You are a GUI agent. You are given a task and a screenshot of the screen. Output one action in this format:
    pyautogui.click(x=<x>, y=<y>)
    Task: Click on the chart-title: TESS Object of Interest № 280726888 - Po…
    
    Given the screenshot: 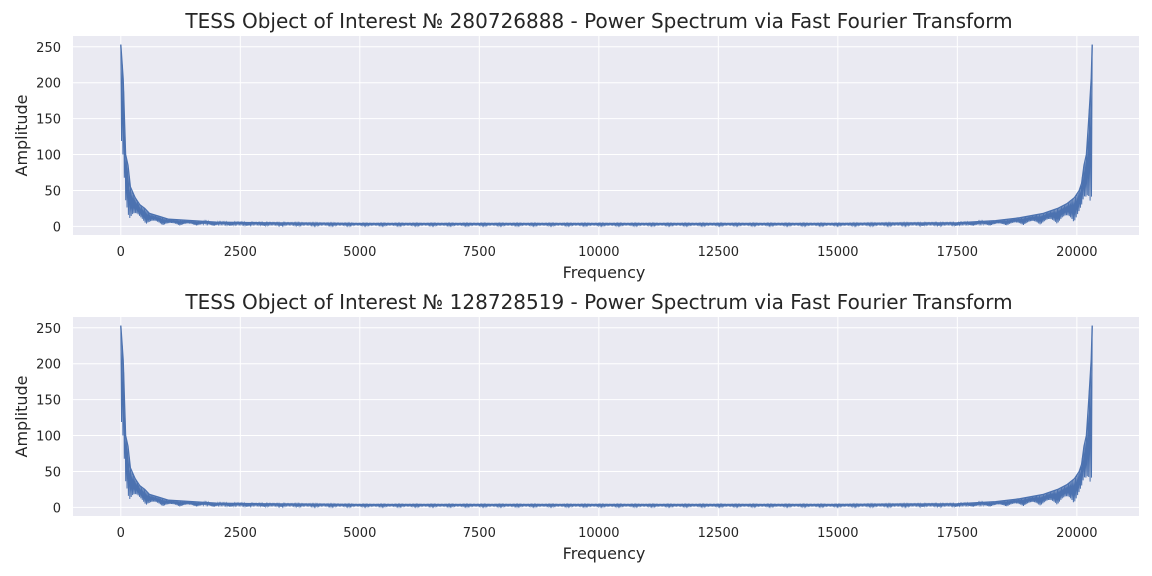 What is the action you would take?
    pyautogui.click(x=598, y=21)
    